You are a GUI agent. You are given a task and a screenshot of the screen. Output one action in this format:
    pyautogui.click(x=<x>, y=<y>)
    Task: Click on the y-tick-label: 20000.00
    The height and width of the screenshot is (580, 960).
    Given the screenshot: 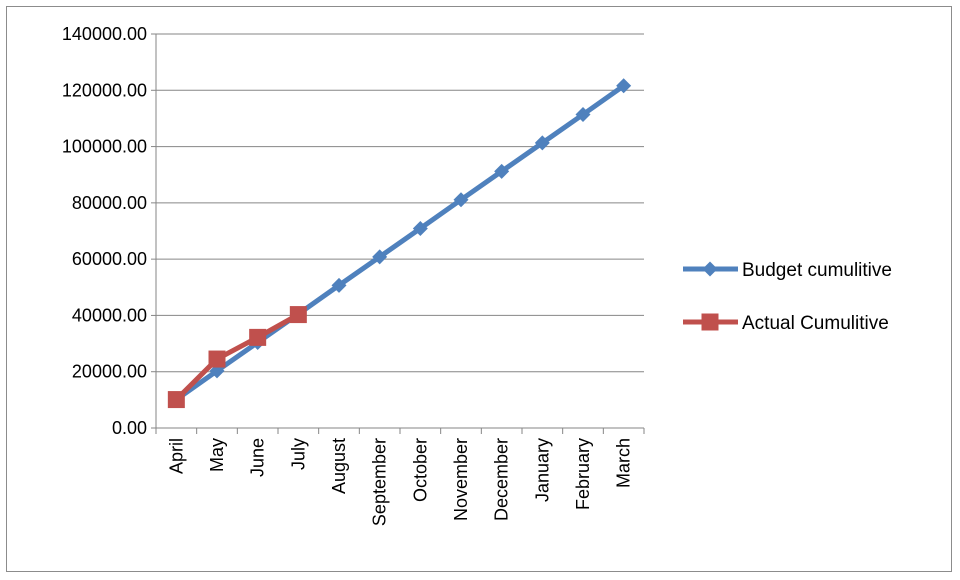 What is the action you would take?
    pyautogui.click(x=109, y=372)
    